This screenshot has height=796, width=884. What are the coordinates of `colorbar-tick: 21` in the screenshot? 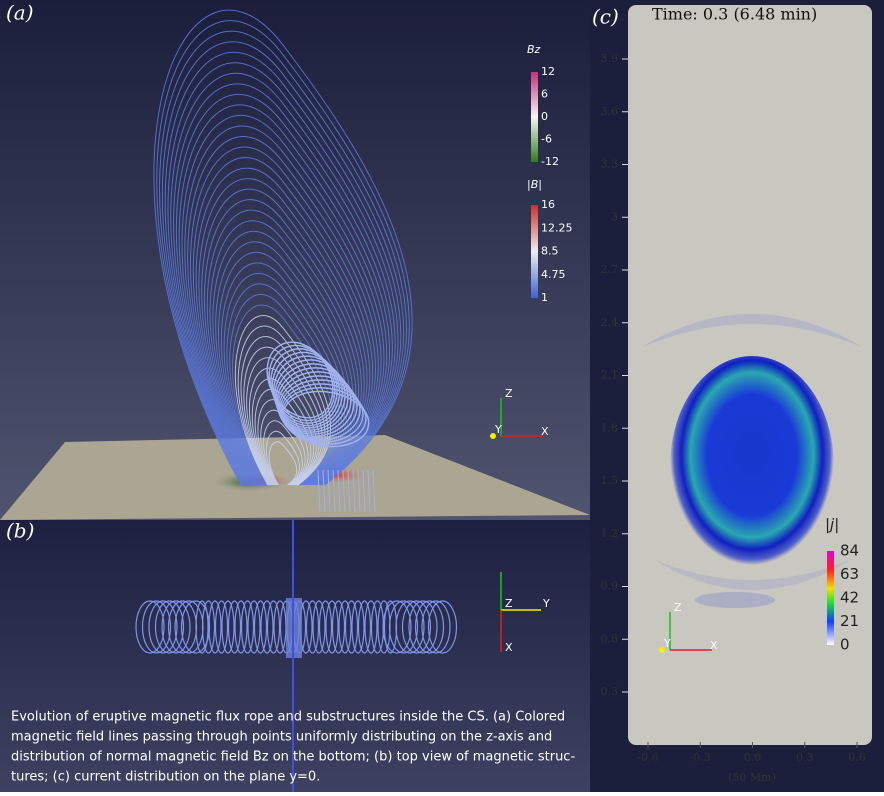 It's located at (849, 621).